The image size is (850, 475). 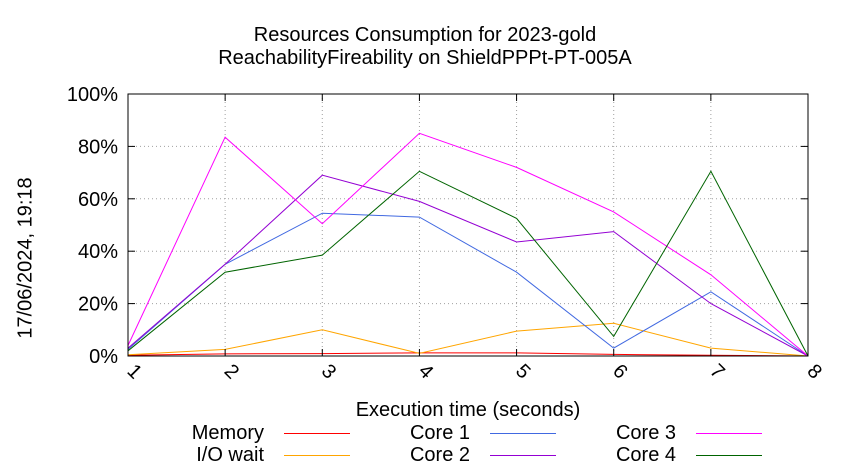 What do you see at coordinates (175, 455) in the screenshot?
I see `legend-item: I/O wait` at bounding box center [175, 455].